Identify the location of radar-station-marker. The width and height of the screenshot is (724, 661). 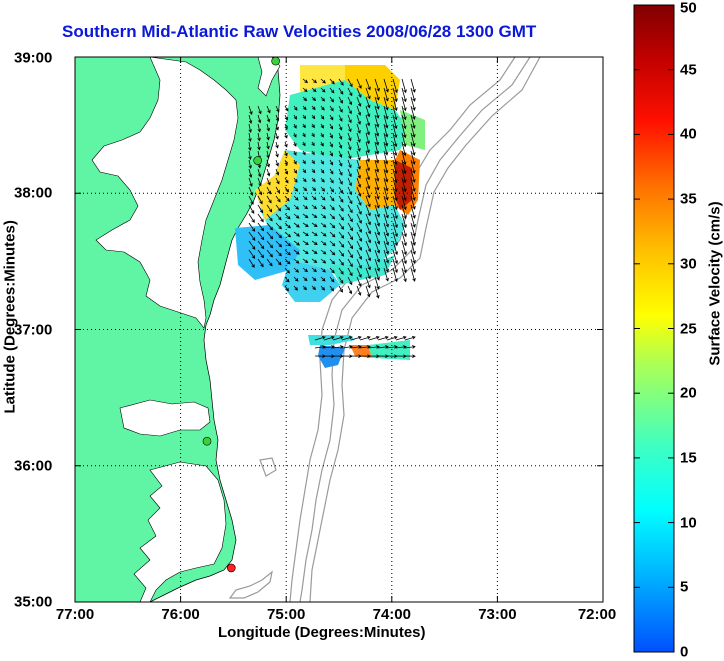
(231, 568).